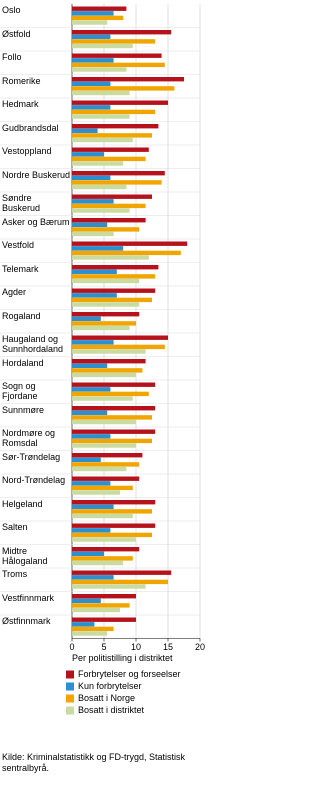  Describe the element at coordinates (20, 104) in the screenshot. I see `category-label: Hedmark` at that location.